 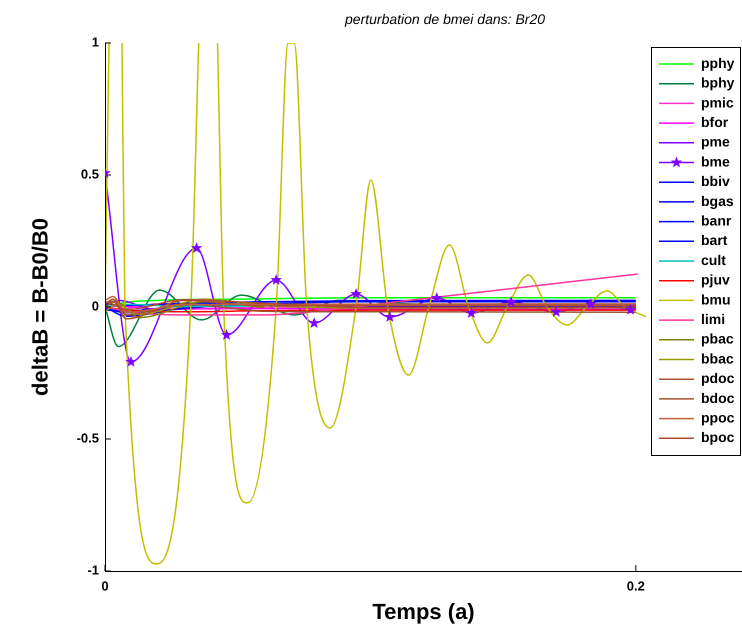 What do you see at coordinates (717, 338) in the screenshot?
I see `legend-label: pbac` at bounding box center [717, 338].